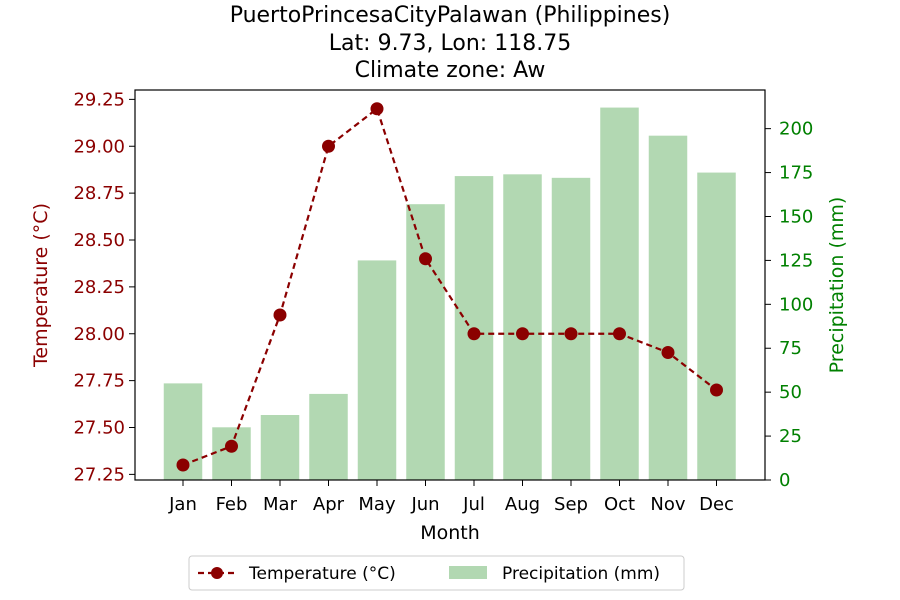  I want to click on temperature-point-jan, so click(183, 465).